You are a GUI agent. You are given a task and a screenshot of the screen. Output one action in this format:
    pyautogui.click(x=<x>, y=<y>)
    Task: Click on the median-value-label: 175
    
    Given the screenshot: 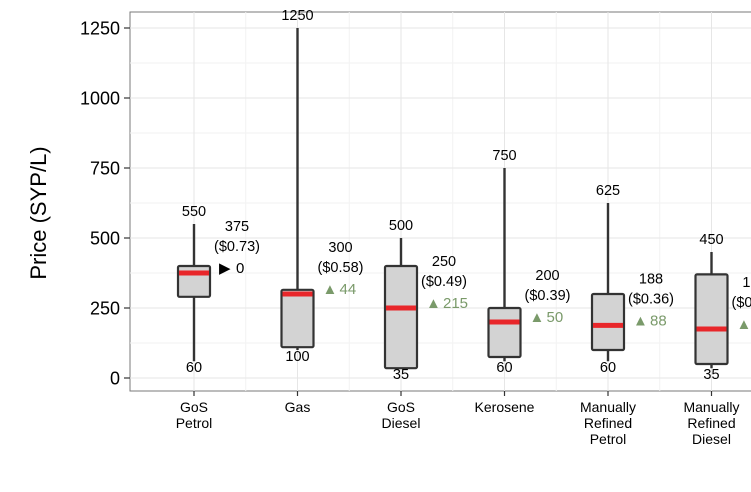 What is the action you would take?
    pyautogui.click(x=746, y=283)
    